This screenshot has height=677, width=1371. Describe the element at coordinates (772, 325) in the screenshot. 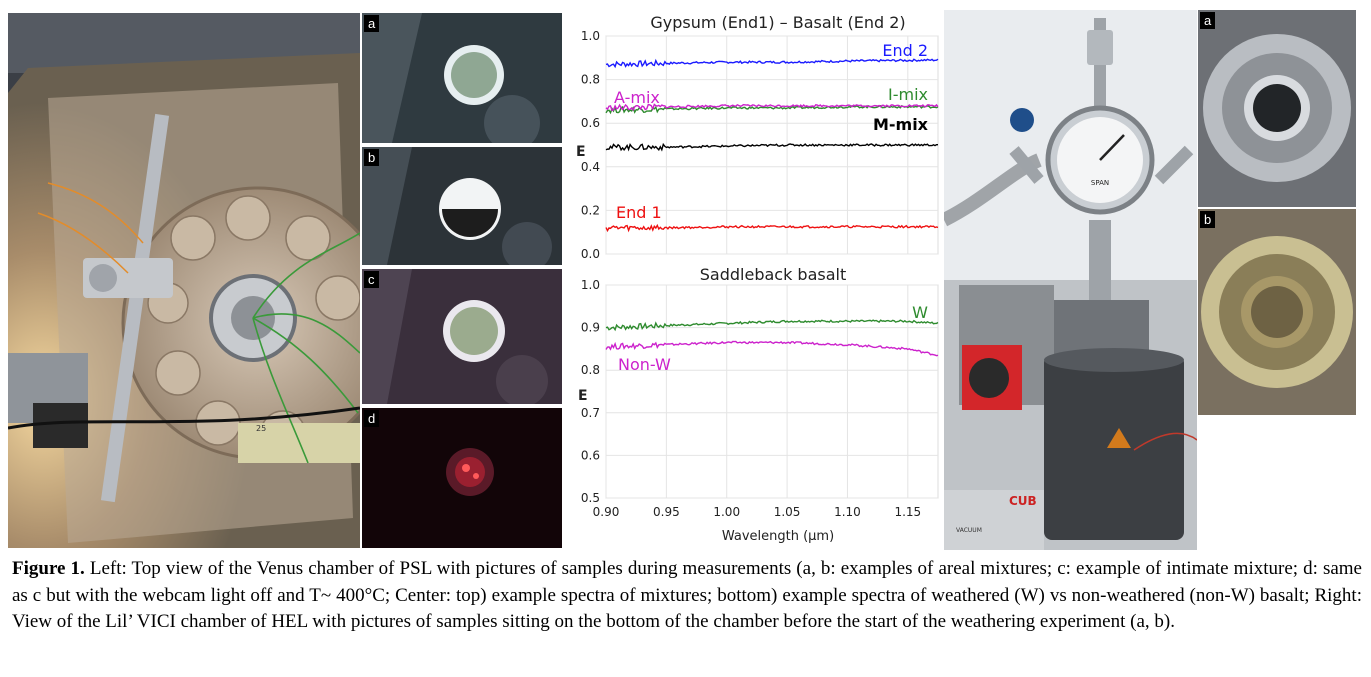

I see `series-line-w` at that location.